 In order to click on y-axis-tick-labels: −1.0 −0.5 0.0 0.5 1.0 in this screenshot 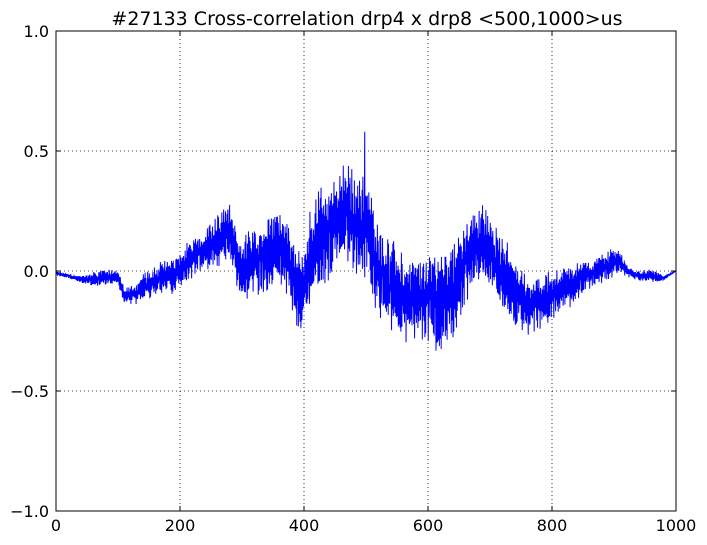, I will do `click(29, 271)`.